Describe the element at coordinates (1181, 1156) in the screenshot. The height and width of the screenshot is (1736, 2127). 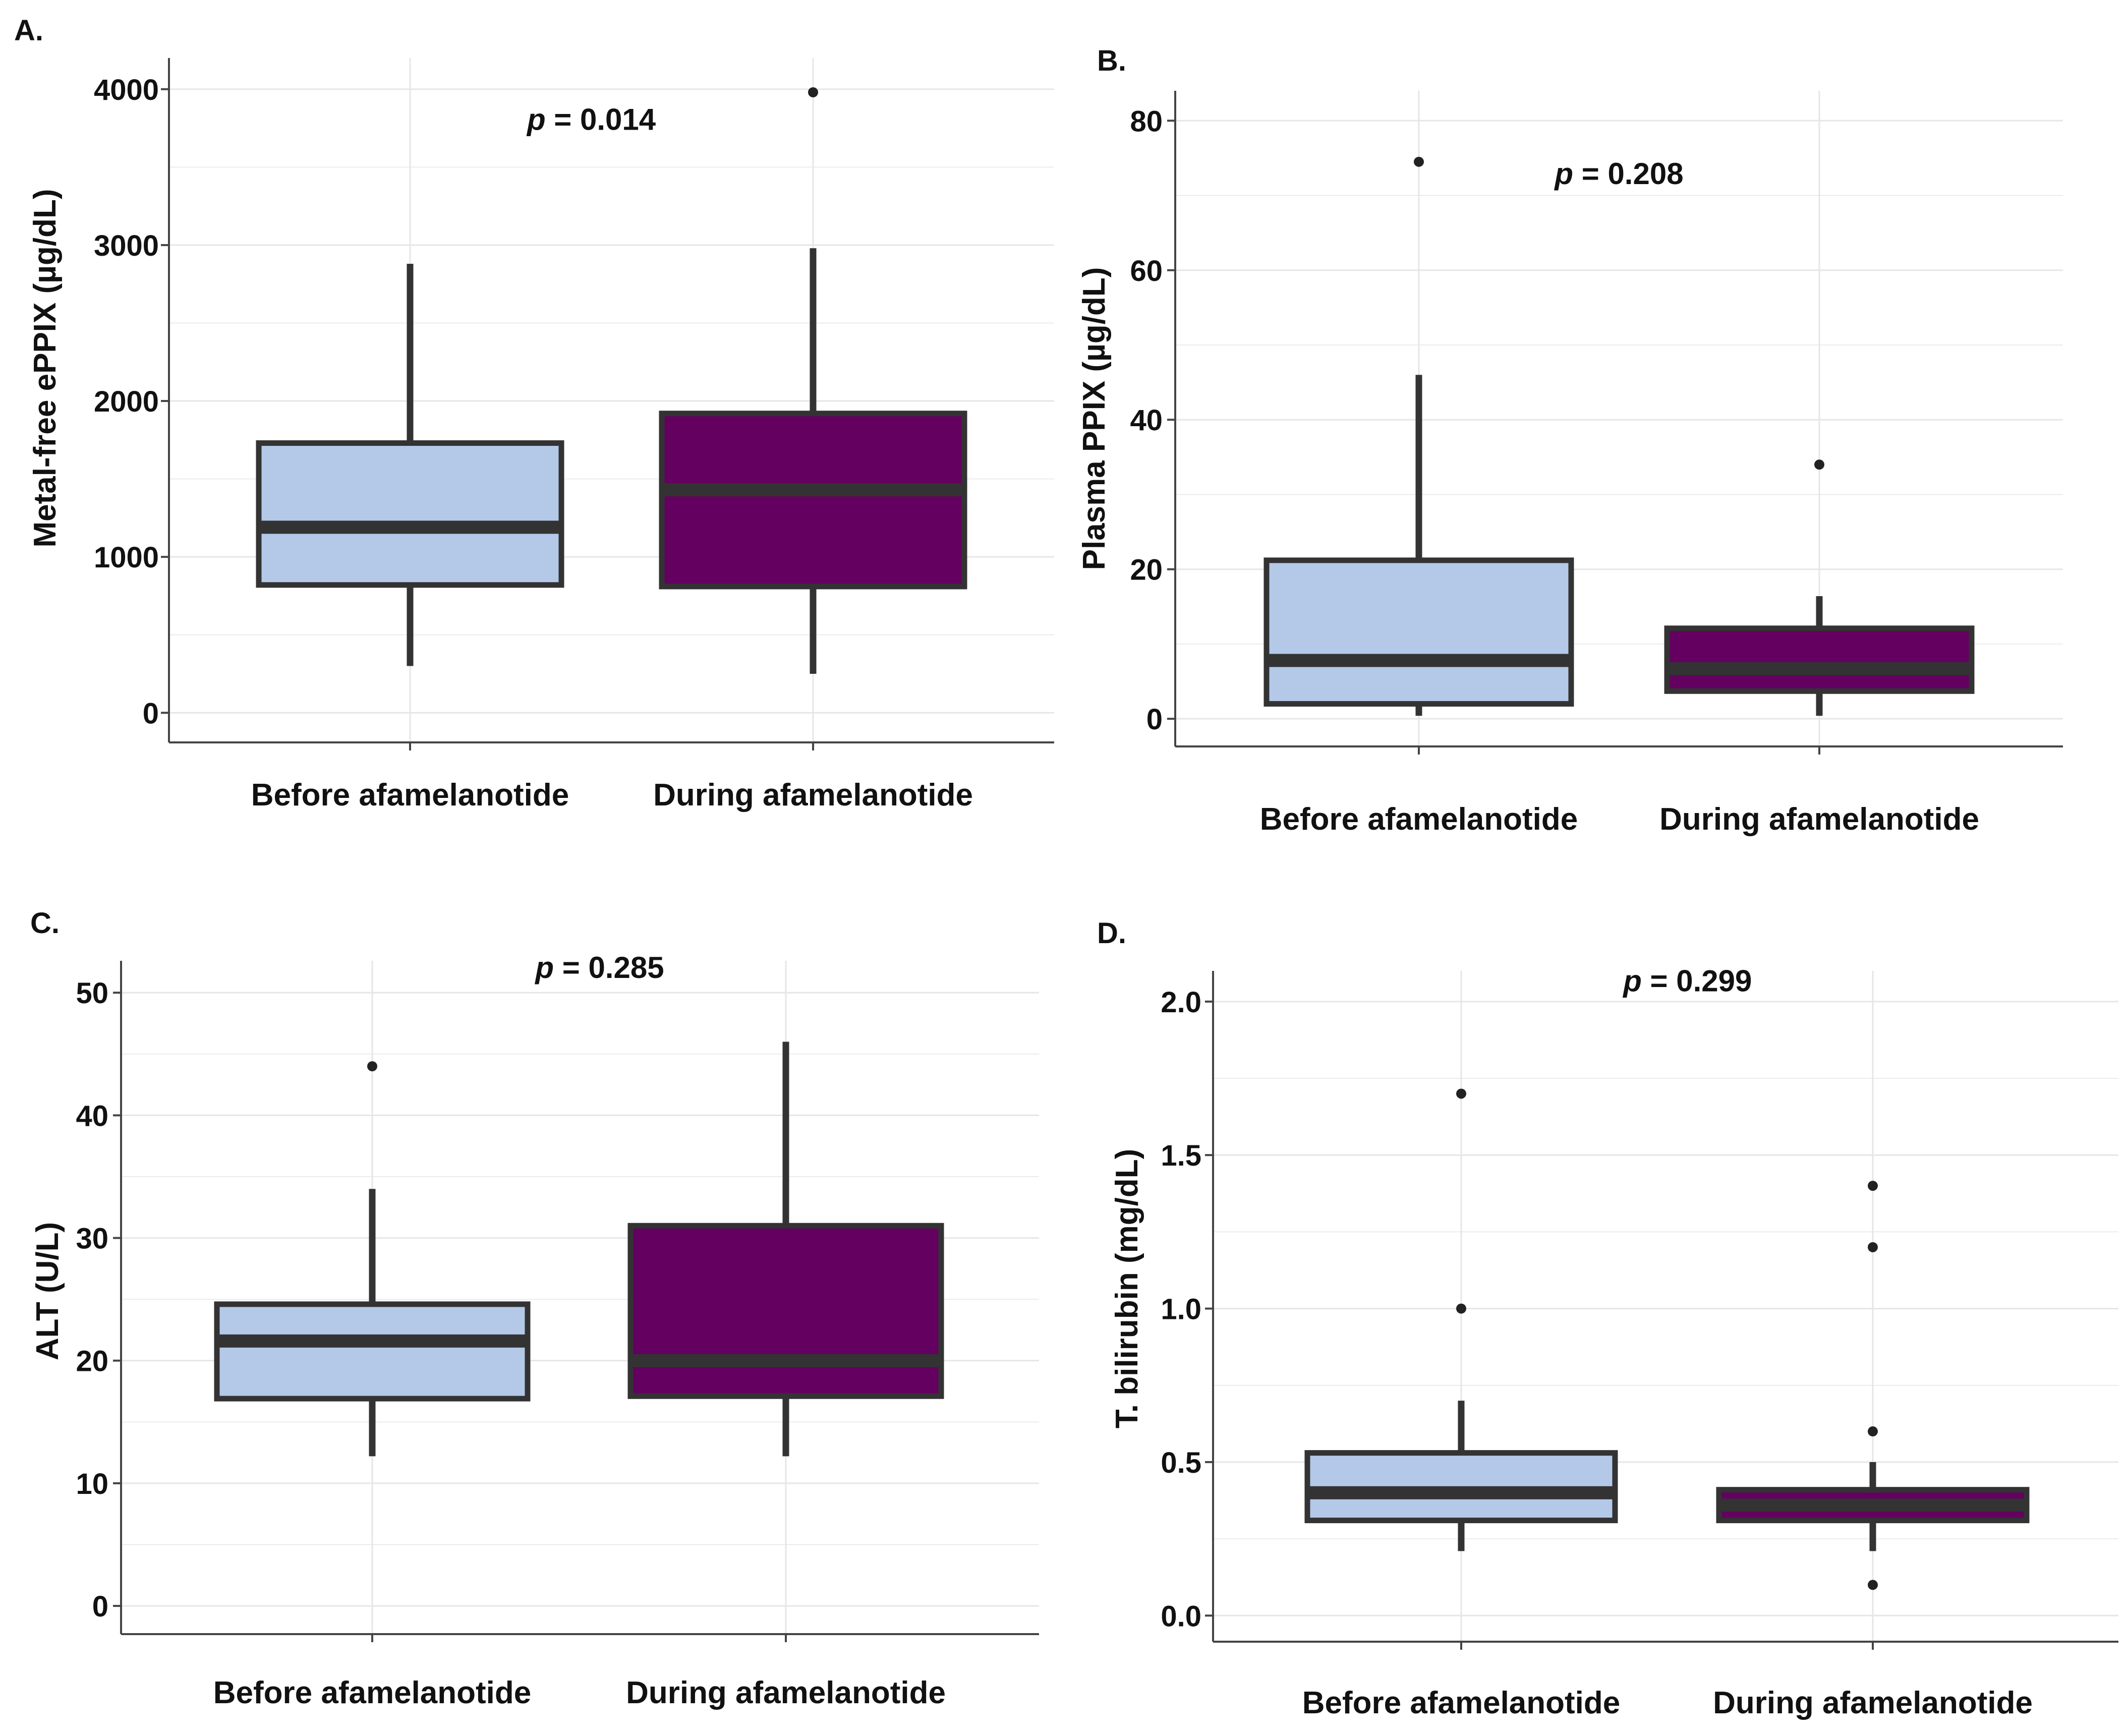
I see `panel-d-y-tick-label: 1.5` at that location.